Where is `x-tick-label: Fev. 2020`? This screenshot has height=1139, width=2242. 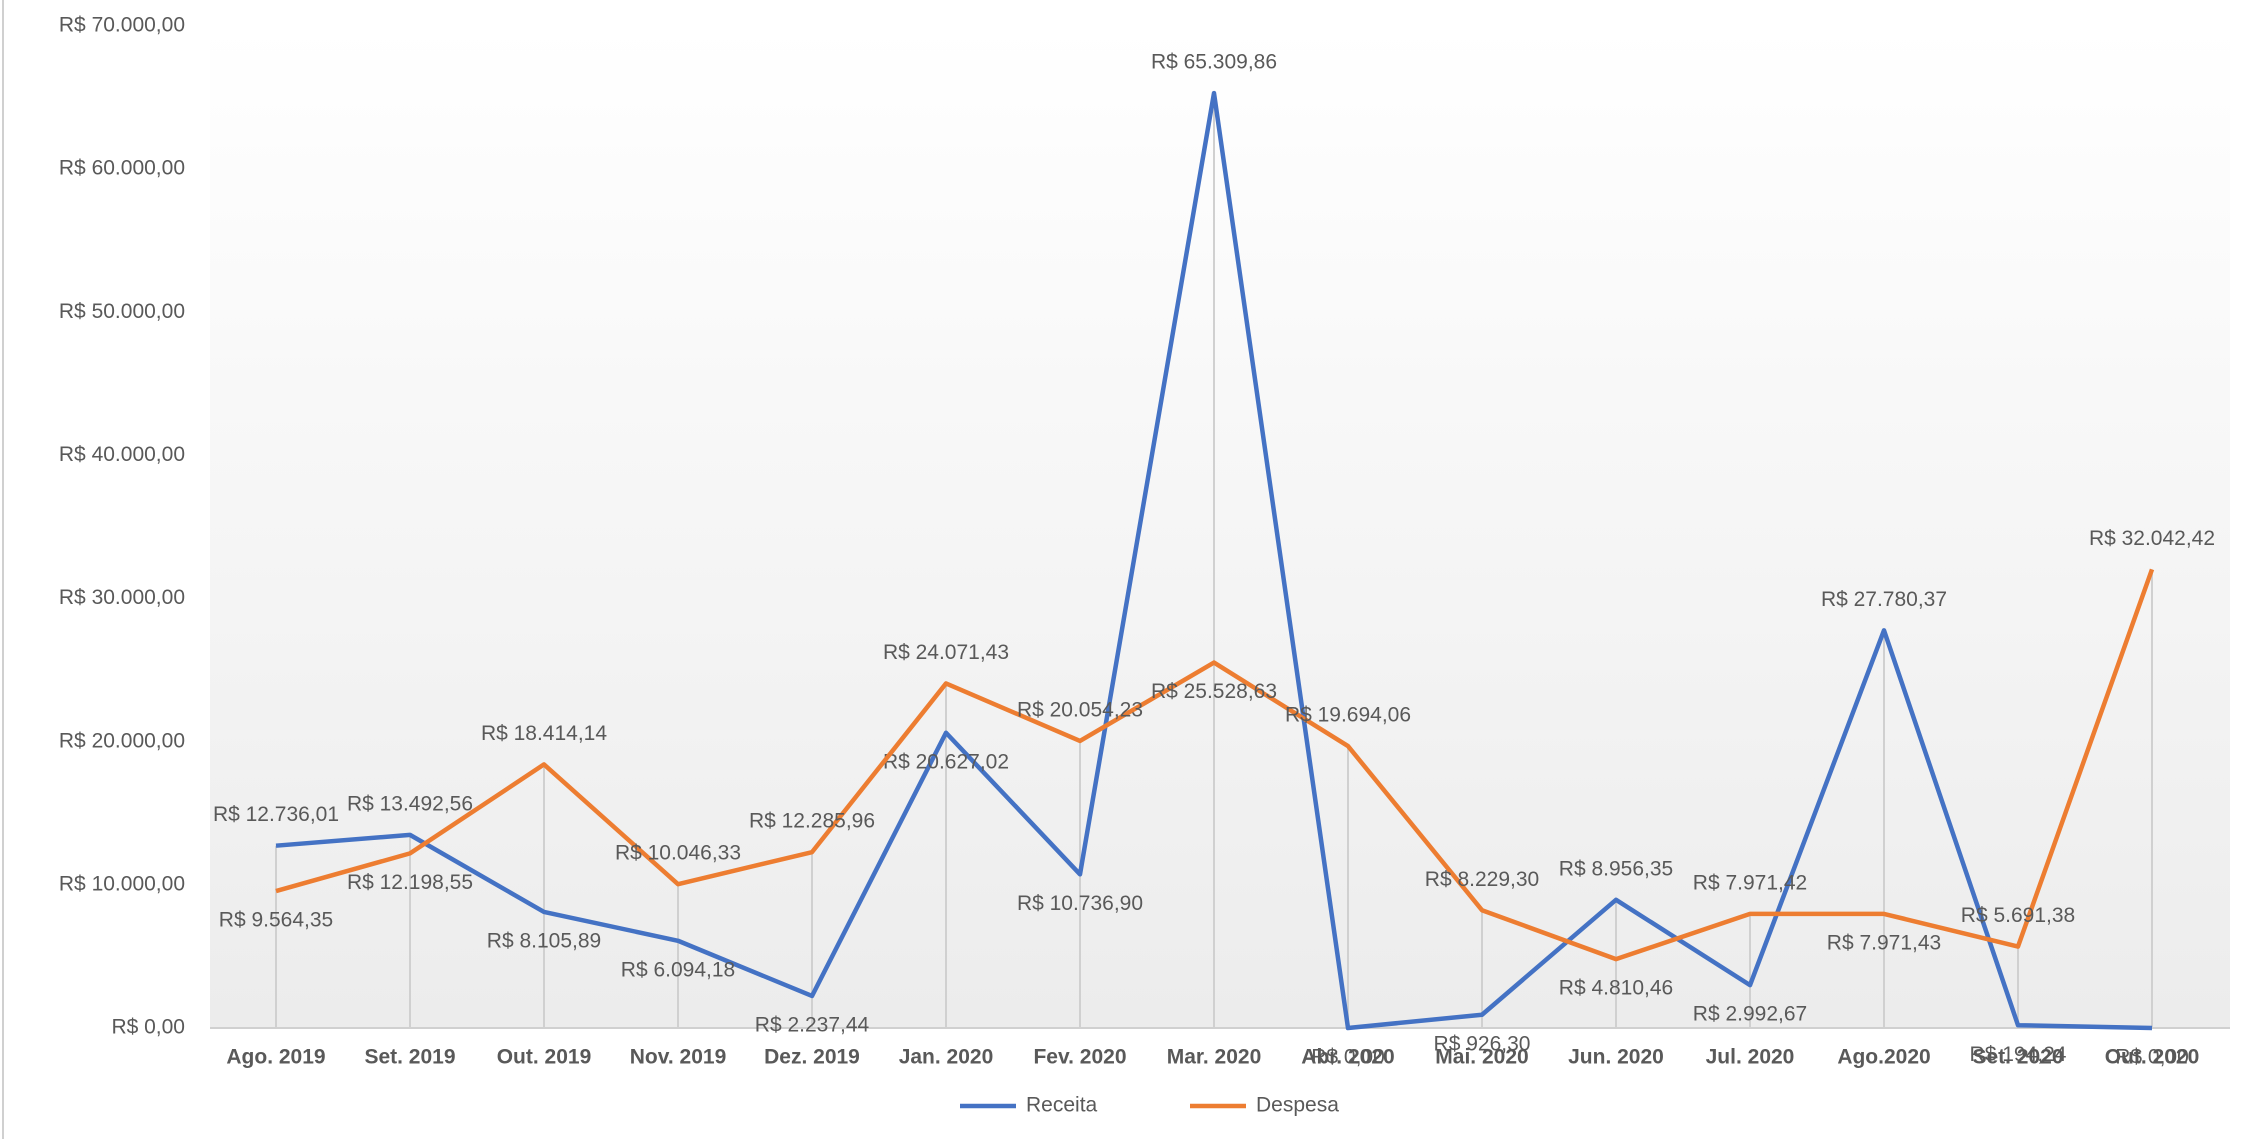 x-tick-label: Fev. 2020 is located at coordinates (1079, 1057).